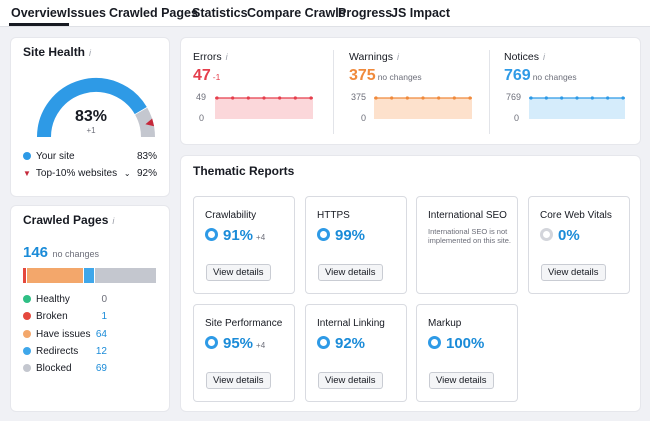 The height and width of the screenshot is (421, 650). I want to click on report-score-value: 0%, so click(569, 235).